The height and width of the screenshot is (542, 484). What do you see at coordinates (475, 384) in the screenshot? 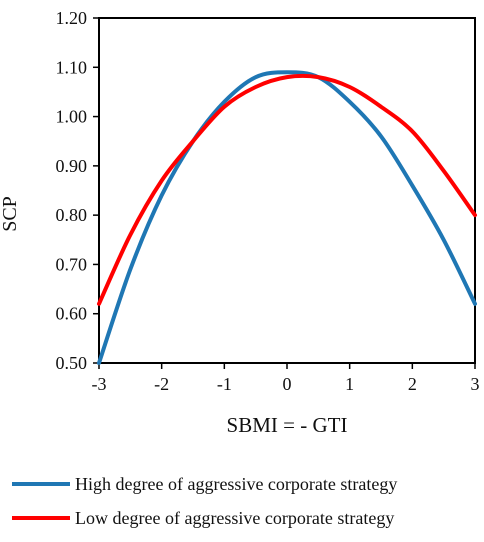
I see `x-tick-label: 3` at bounding box center [475, 384].